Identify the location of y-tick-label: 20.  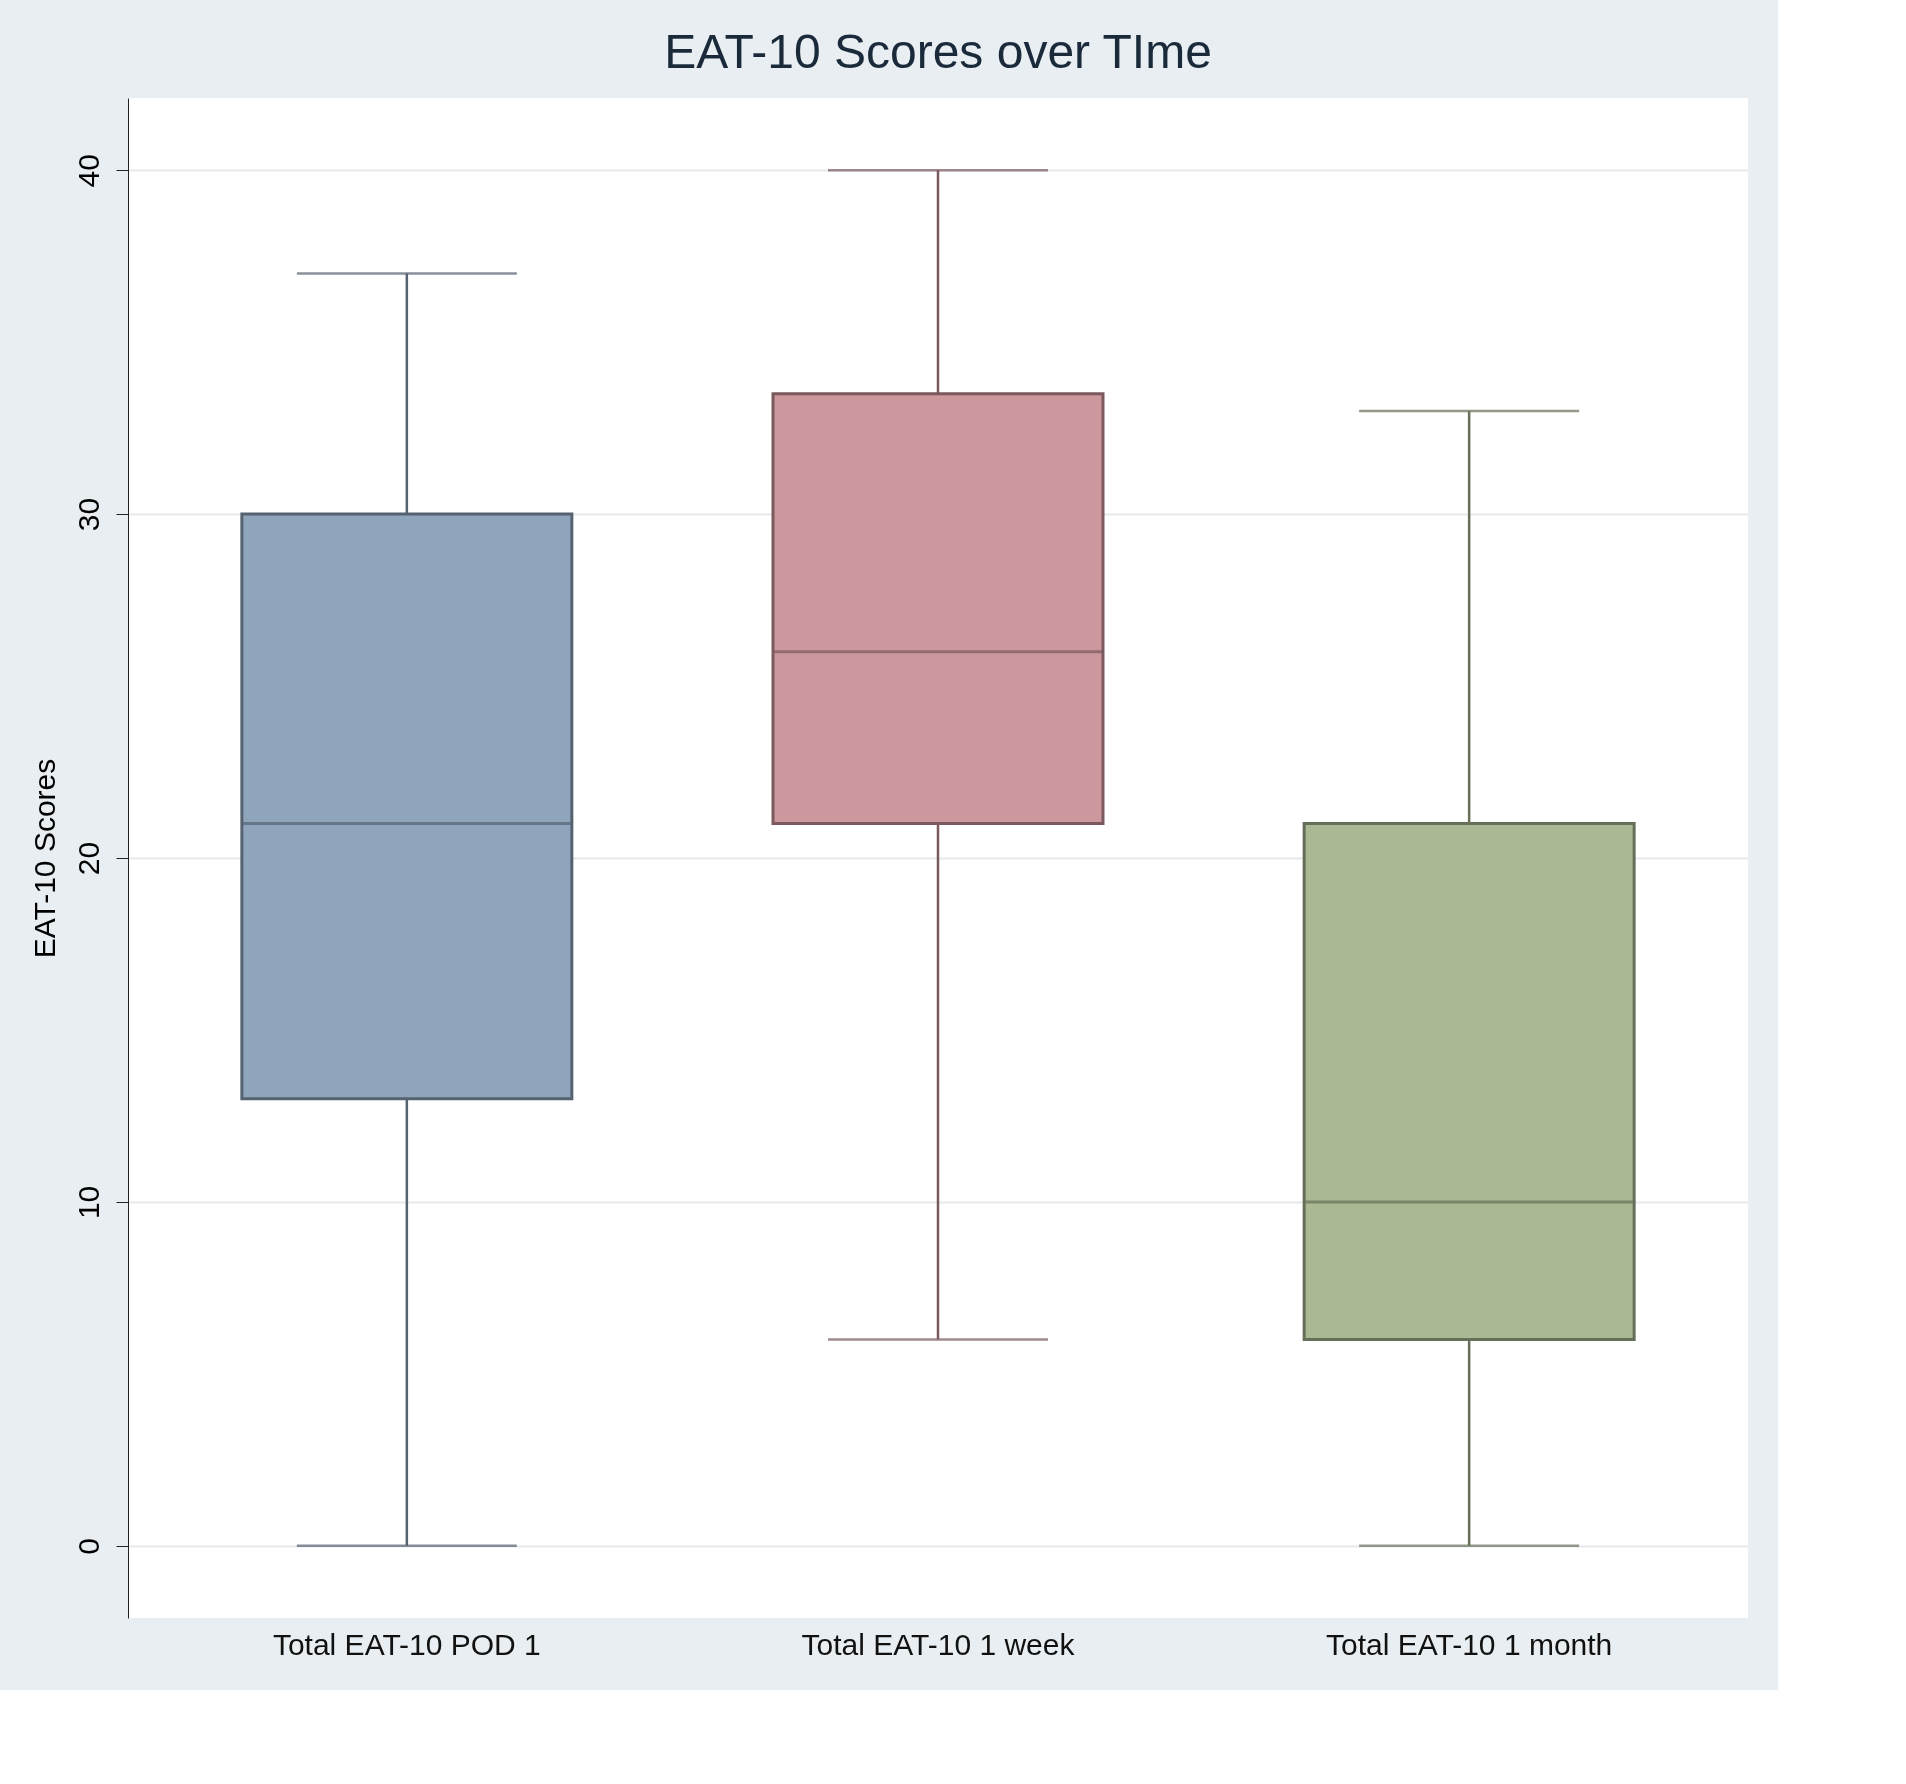
(88, 858).